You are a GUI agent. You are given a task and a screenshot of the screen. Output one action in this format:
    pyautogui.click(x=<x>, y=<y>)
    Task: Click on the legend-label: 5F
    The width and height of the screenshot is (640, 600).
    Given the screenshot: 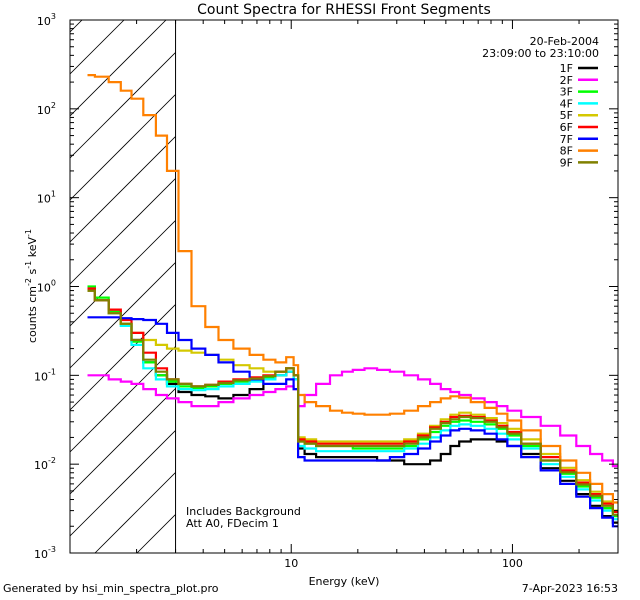 What is the action you would take?
    pyautogui.click(x=566, y=115)
    